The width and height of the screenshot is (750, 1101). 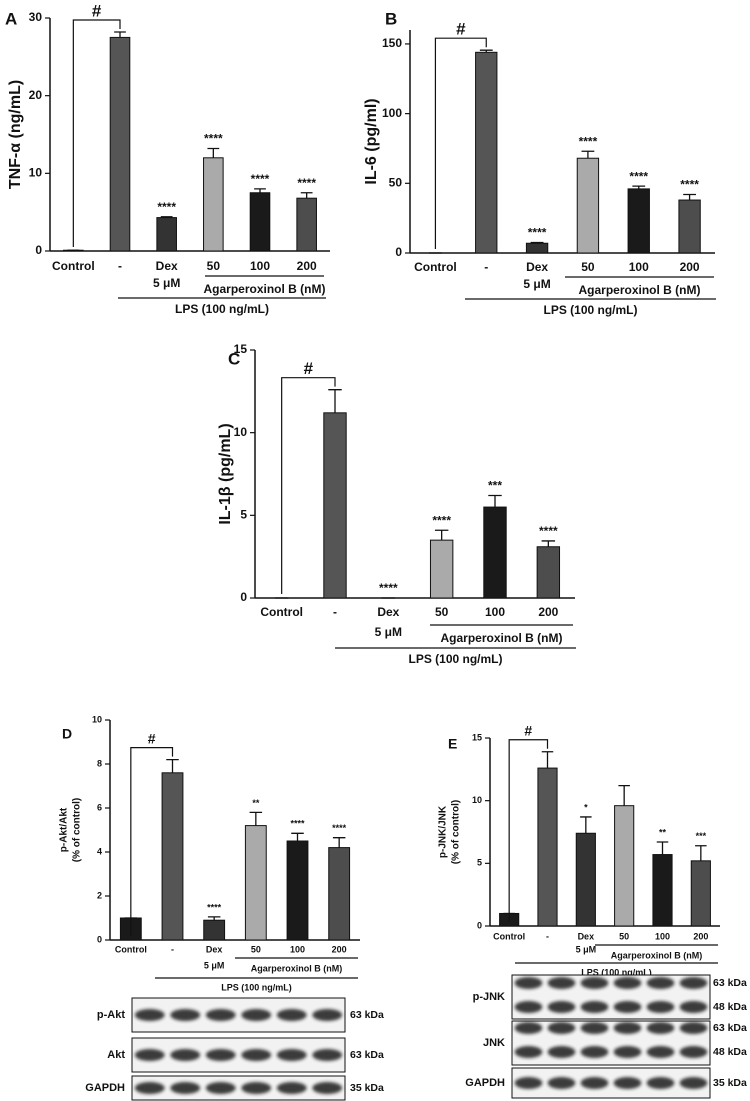 I want to click on y-axis-label: TNF-α (ng/mL), so click(x=15, y=134).